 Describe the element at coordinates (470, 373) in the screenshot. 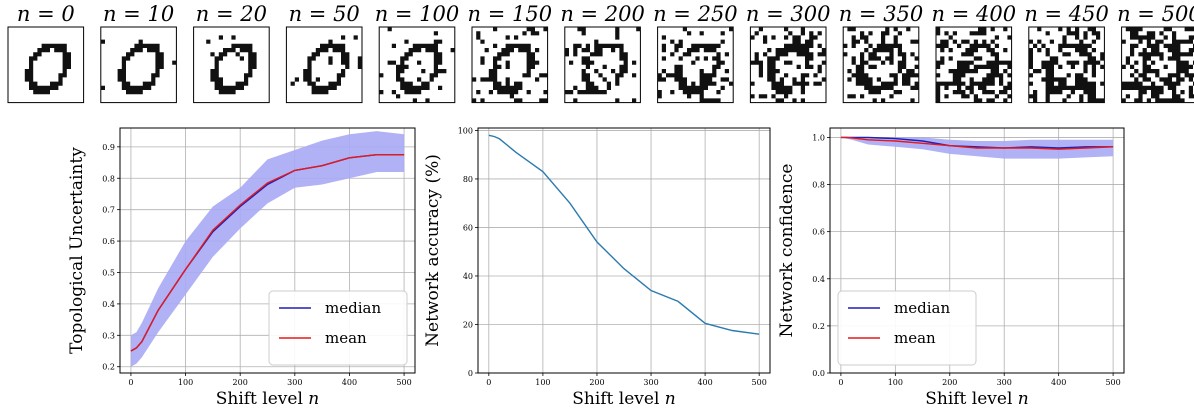

I see `y-tick-label: 0` at that location.